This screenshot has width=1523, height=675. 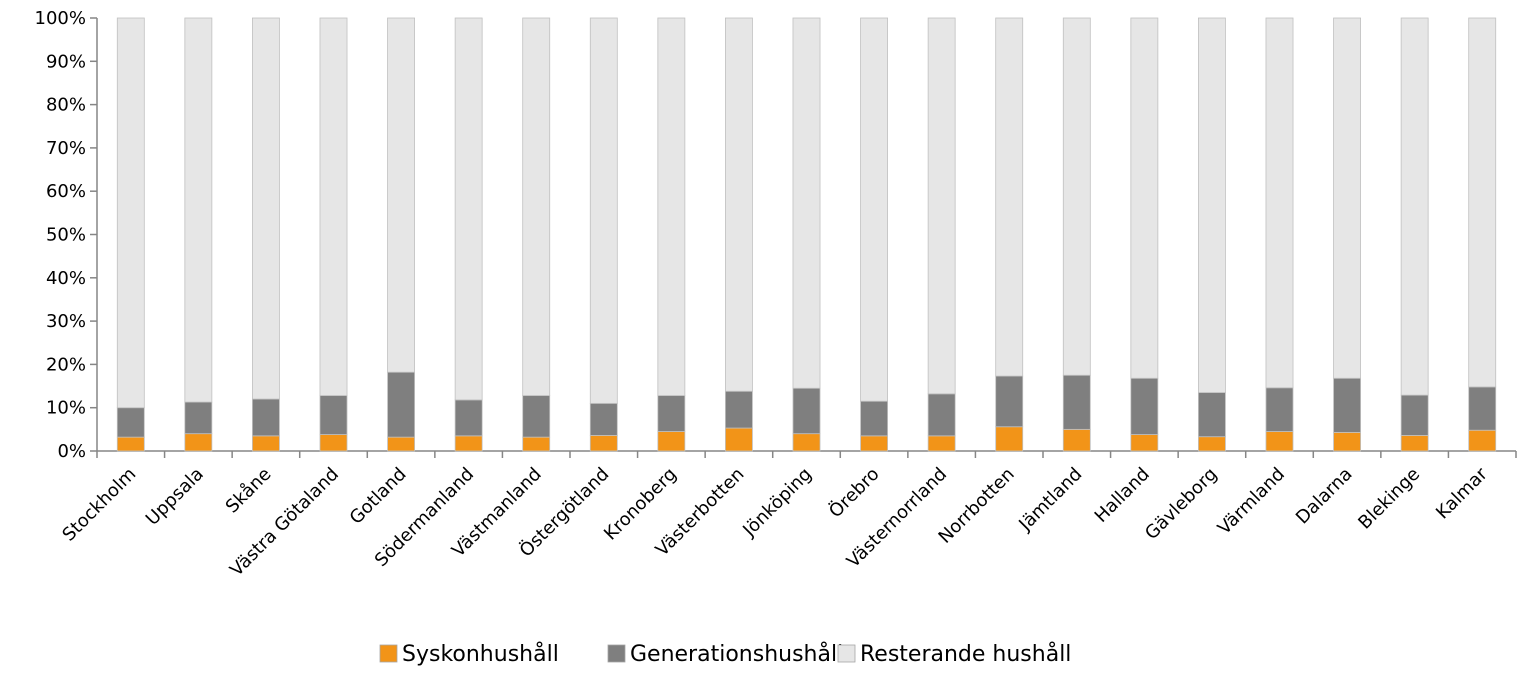 What do you see at coordinates (66, 278) in the screenshot?
I see `y-tick-label: 40%` at bounding box center [66, 278].